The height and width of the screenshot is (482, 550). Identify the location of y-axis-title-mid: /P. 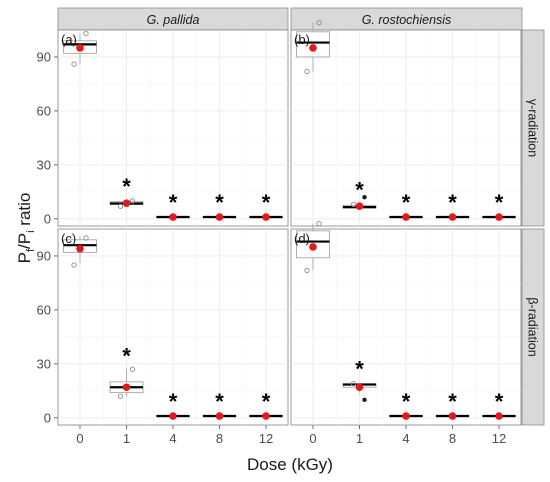
(24, 241).